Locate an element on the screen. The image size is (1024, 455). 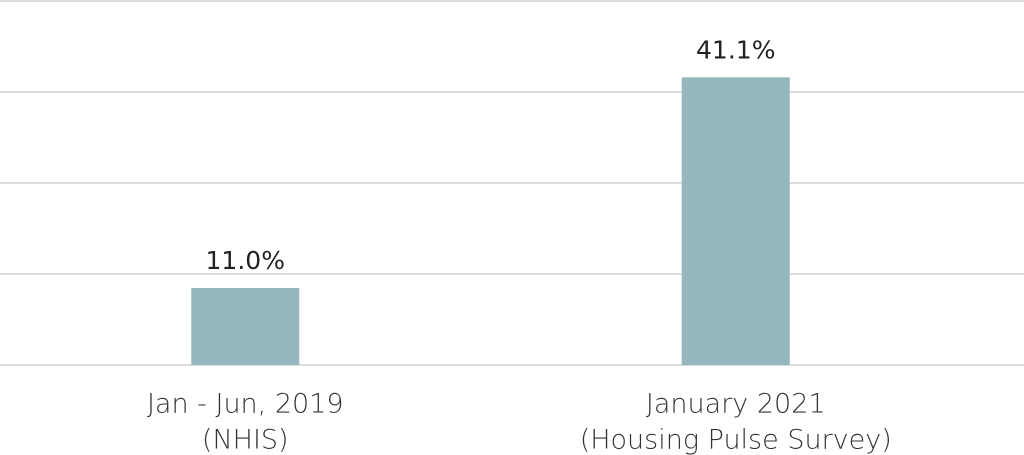
x-tick-label: (NHIS) is located at coordinates (245, 440).